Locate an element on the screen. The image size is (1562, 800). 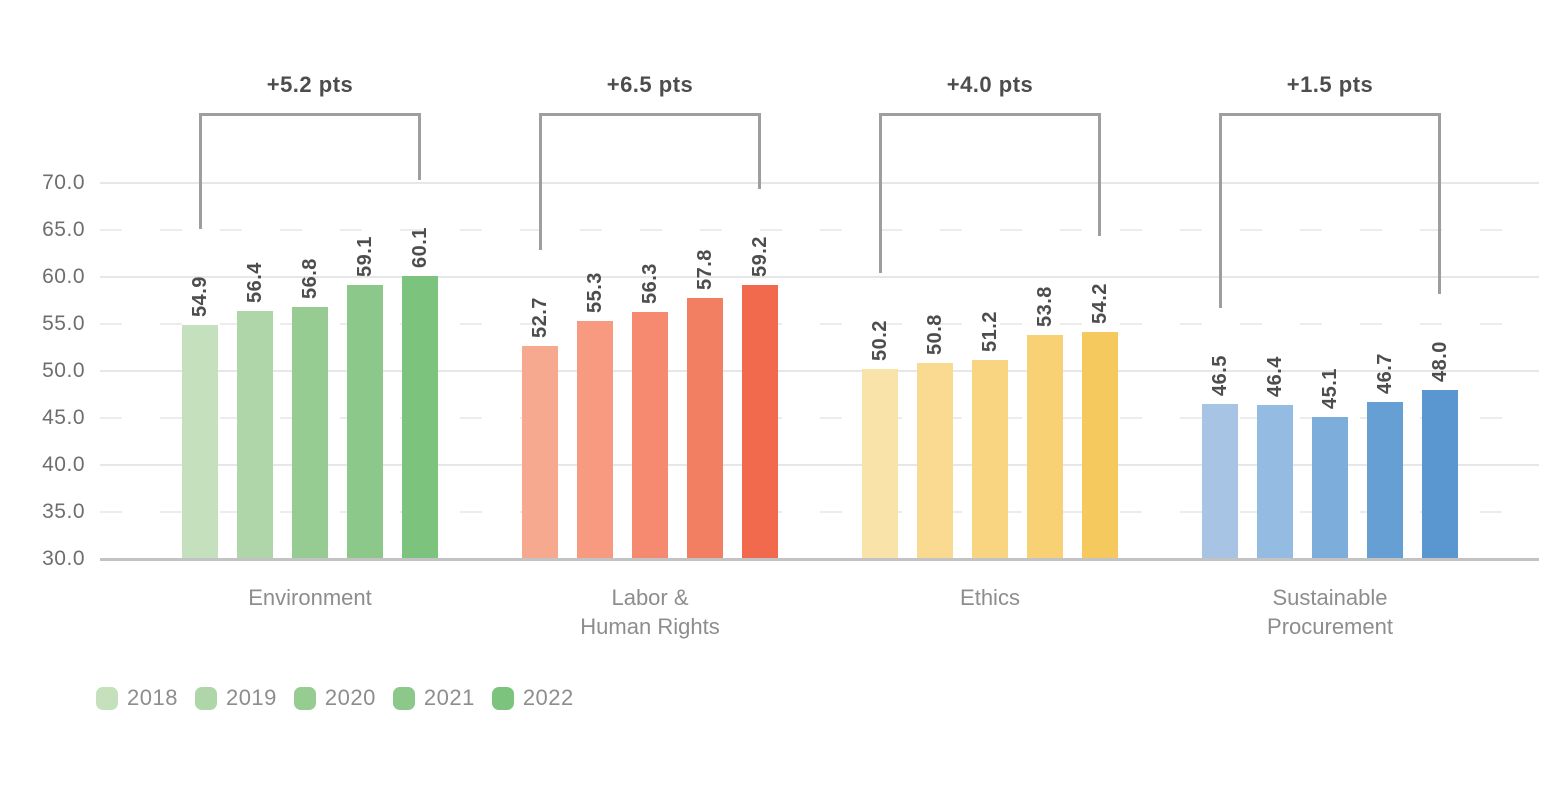
legend-item-2018: 2018 is located at coordinates (137, 698).